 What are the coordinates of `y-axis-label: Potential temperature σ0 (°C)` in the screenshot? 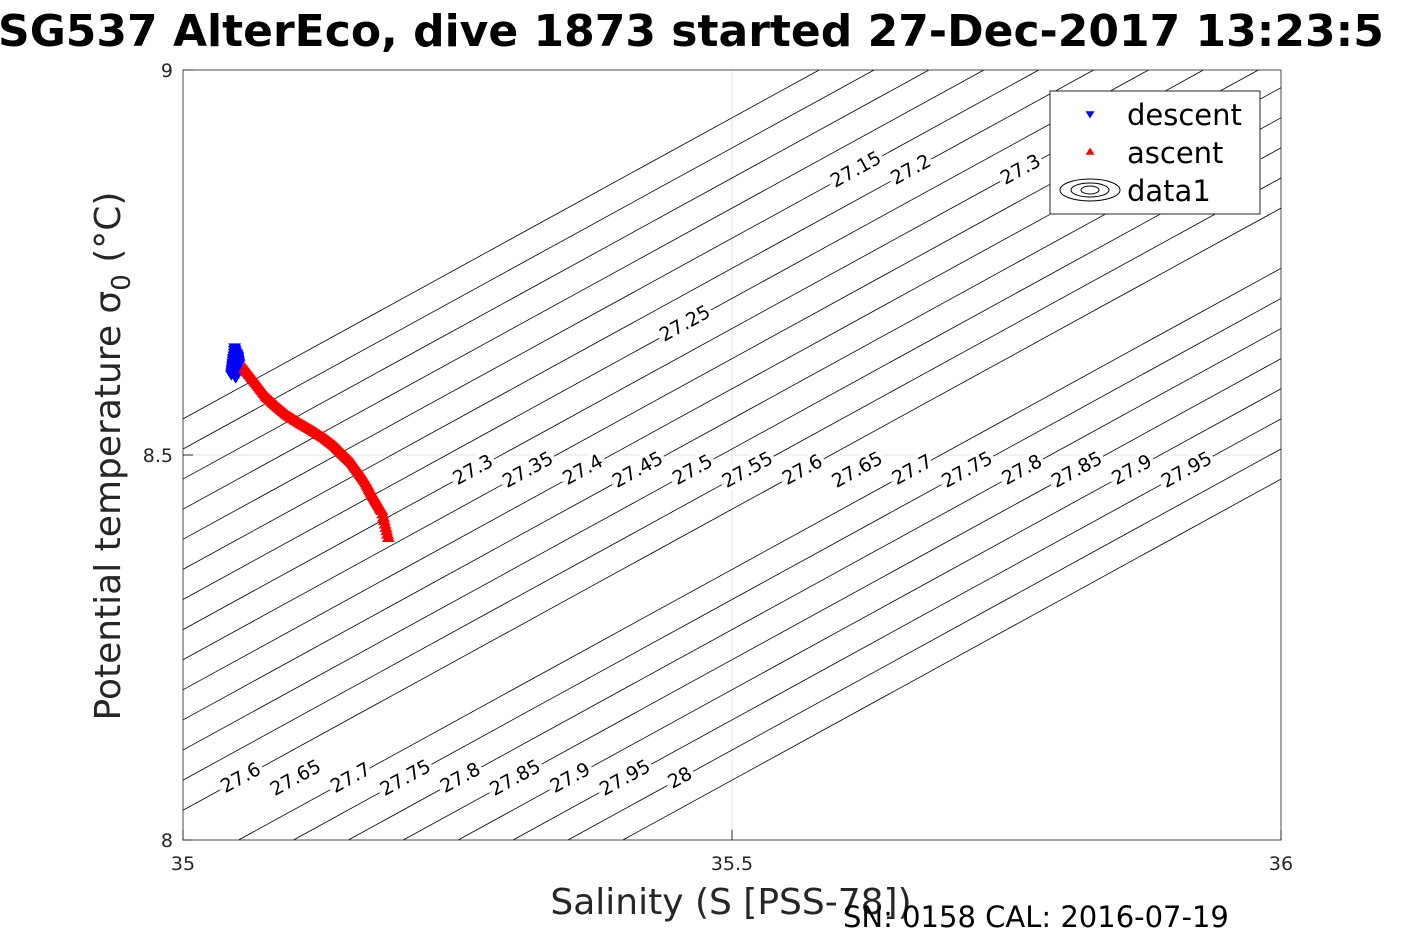 It's located at (112, 456).